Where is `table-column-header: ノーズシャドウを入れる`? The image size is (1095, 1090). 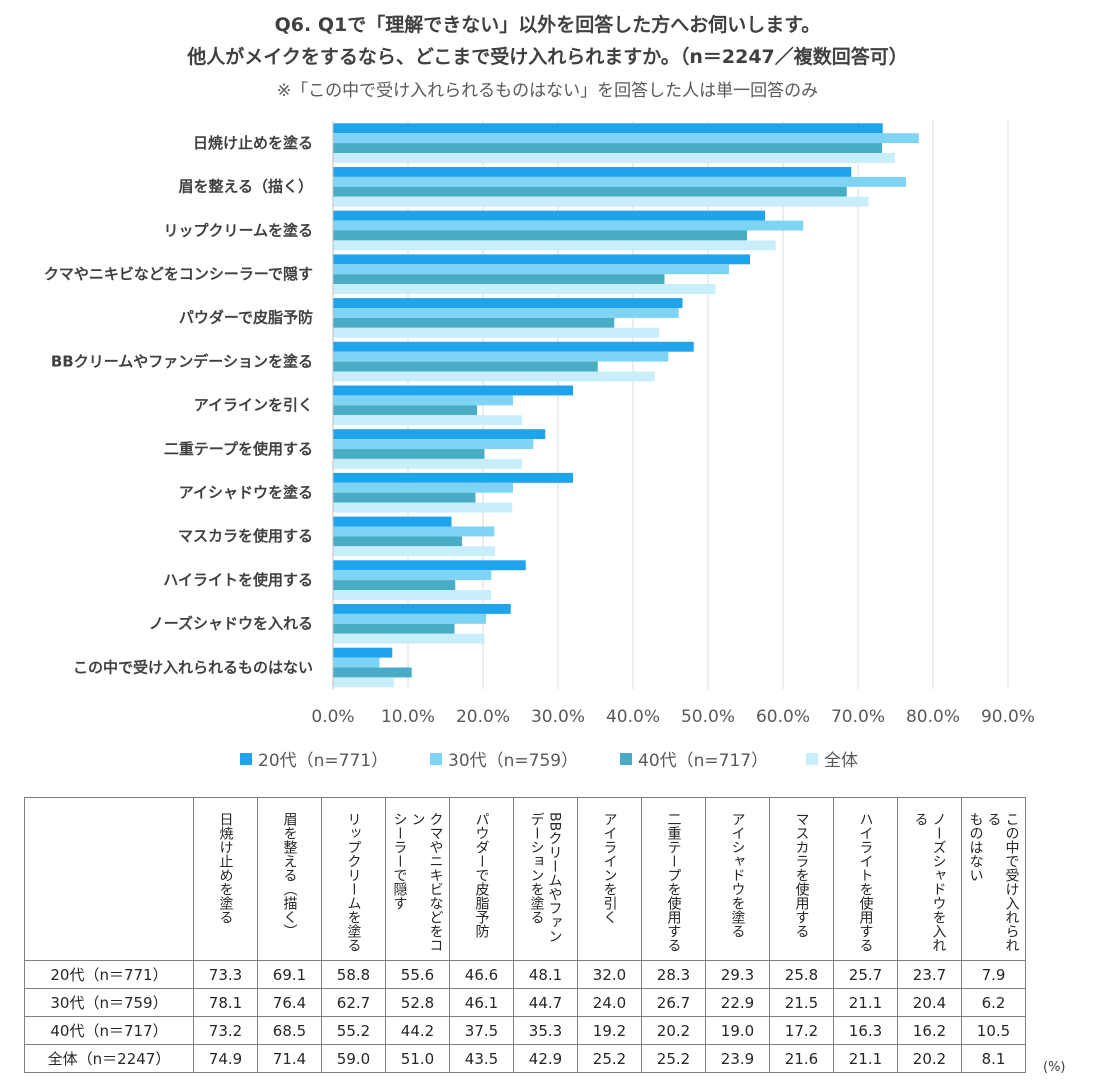
table-column-header: ノーズシャドウを入れる is located at coordinates (929, 879).